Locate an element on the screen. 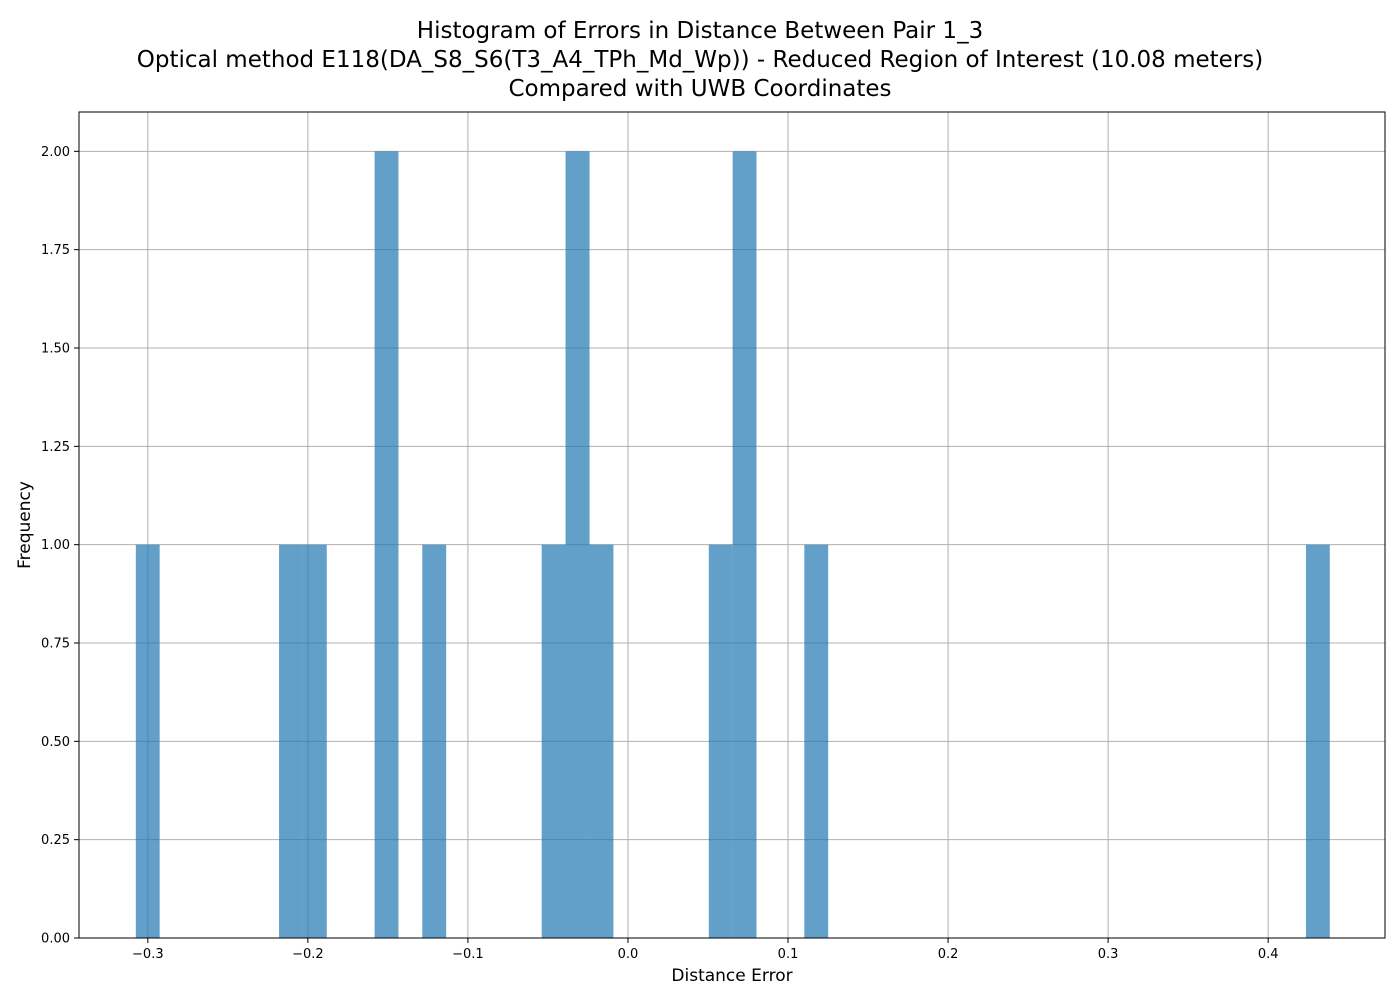 The height and width of the screenshot is (1000, 1400). x-tick-label: −0.3 is located at coordinates (148, 954).